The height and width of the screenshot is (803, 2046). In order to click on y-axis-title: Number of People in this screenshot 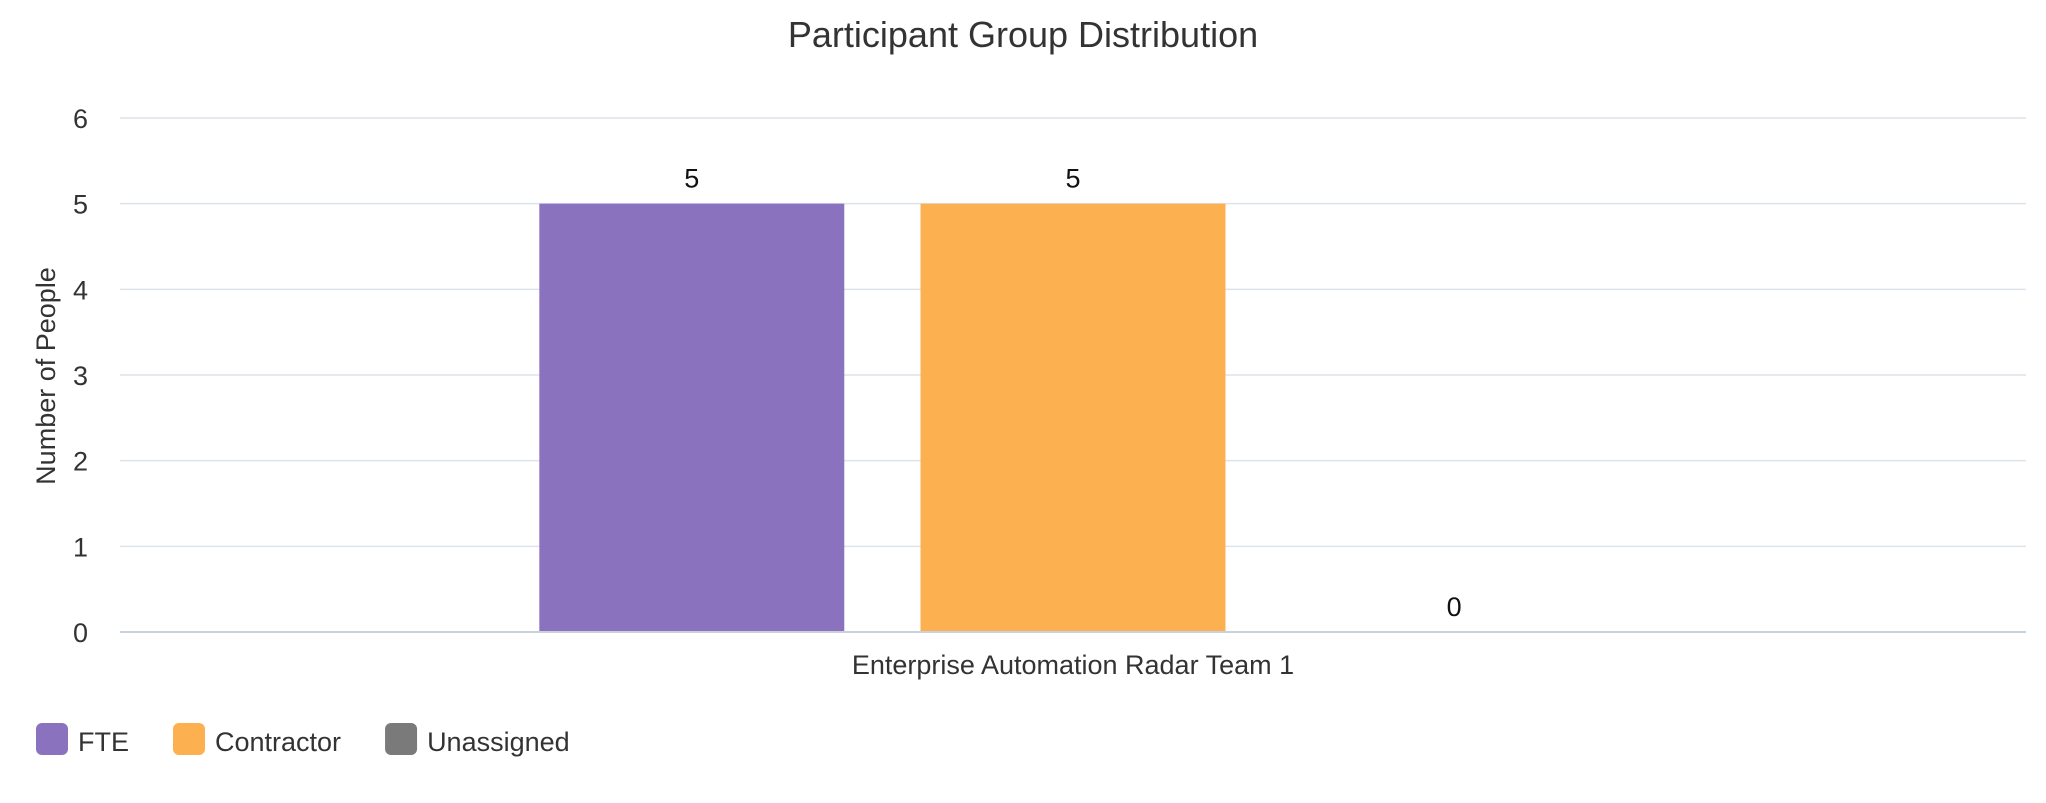, I will do `click(46, 376)`.